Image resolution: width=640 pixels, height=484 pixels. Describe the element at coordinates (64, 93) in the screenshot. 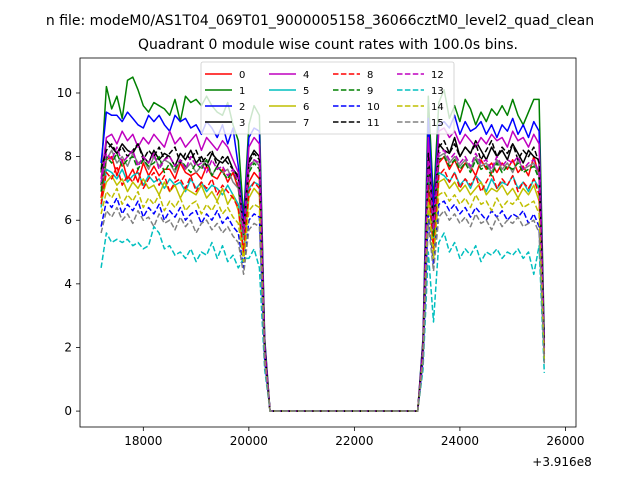

I see `y-tick-label: 10` at that location.